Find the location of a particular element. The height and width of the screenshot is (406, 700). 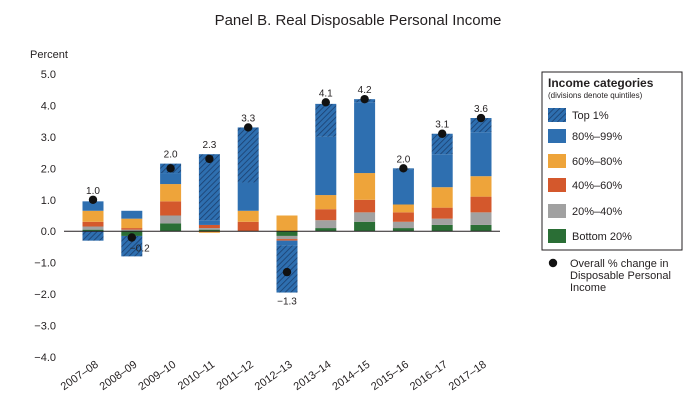

y-tick-label: 2.0 is located at coordinates (48, 169).